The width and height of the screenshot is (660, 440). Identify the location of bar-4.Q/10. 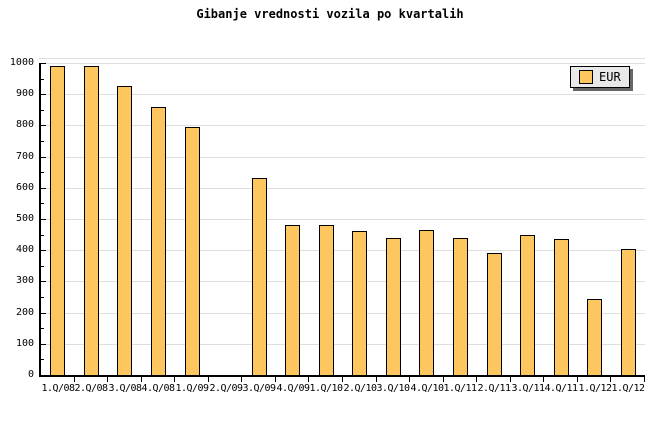
(426, 303).